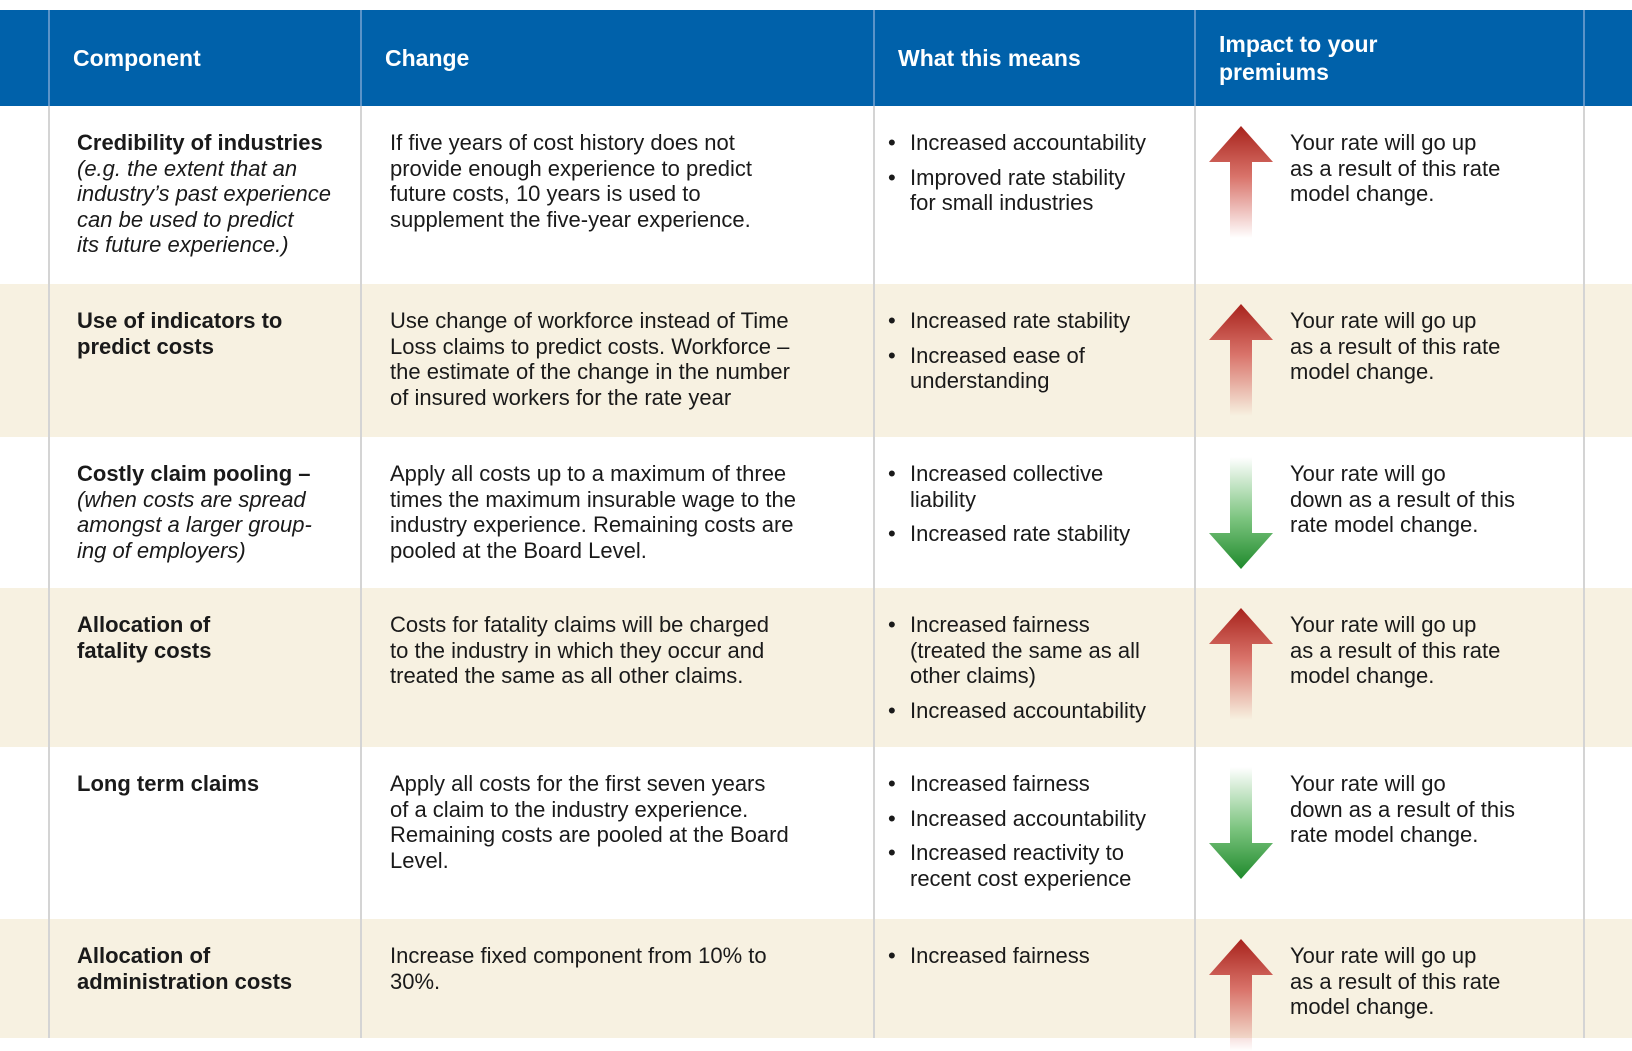 This screenshot has width=1632, height=1051. I want to click on bullet-item: Increased rate stability, so click(1009, 321).